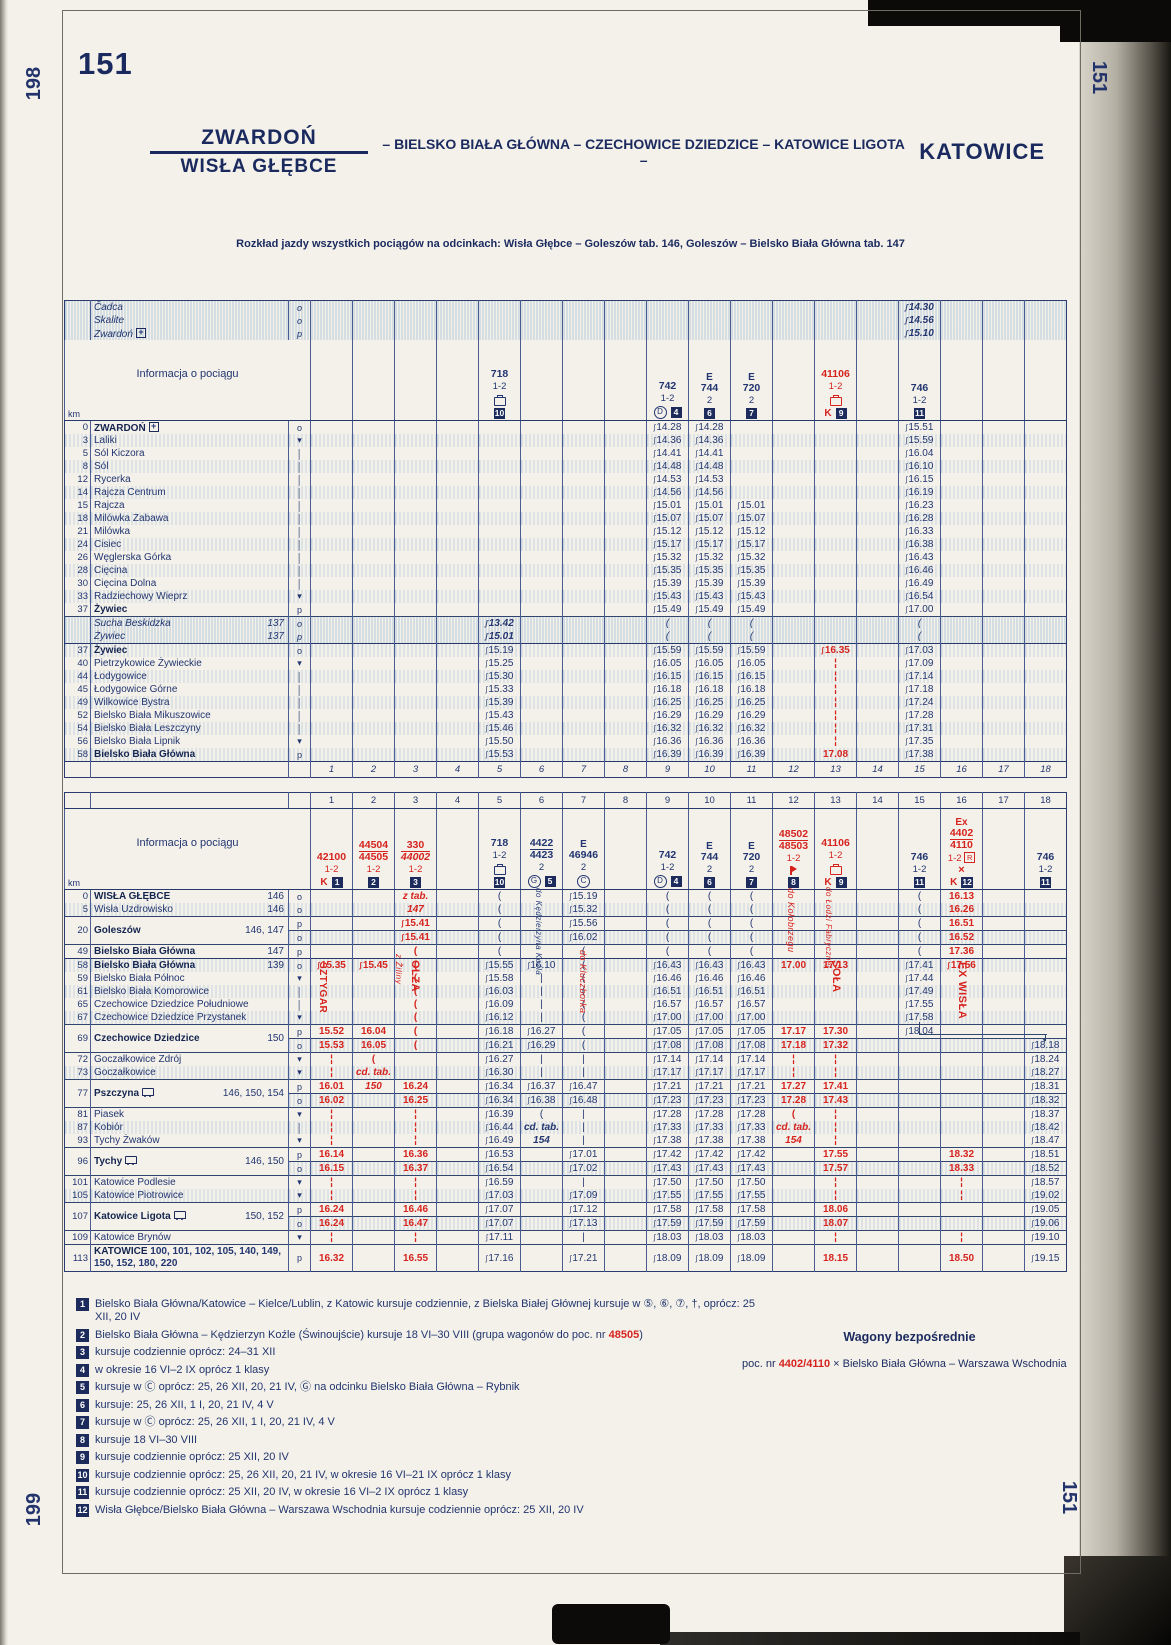  I want to click on station-cell: Radziechowy Wieprz, so click(189, 596).